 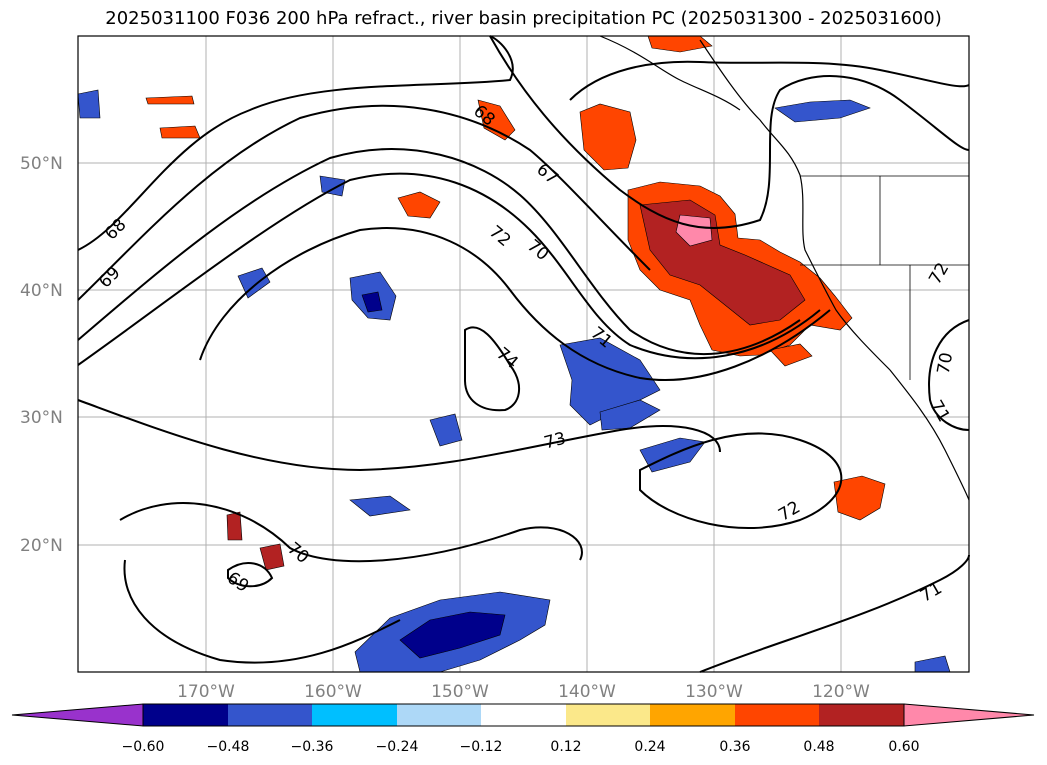 I want to click on colorbar-extend-left, so click(x=77, y=715).